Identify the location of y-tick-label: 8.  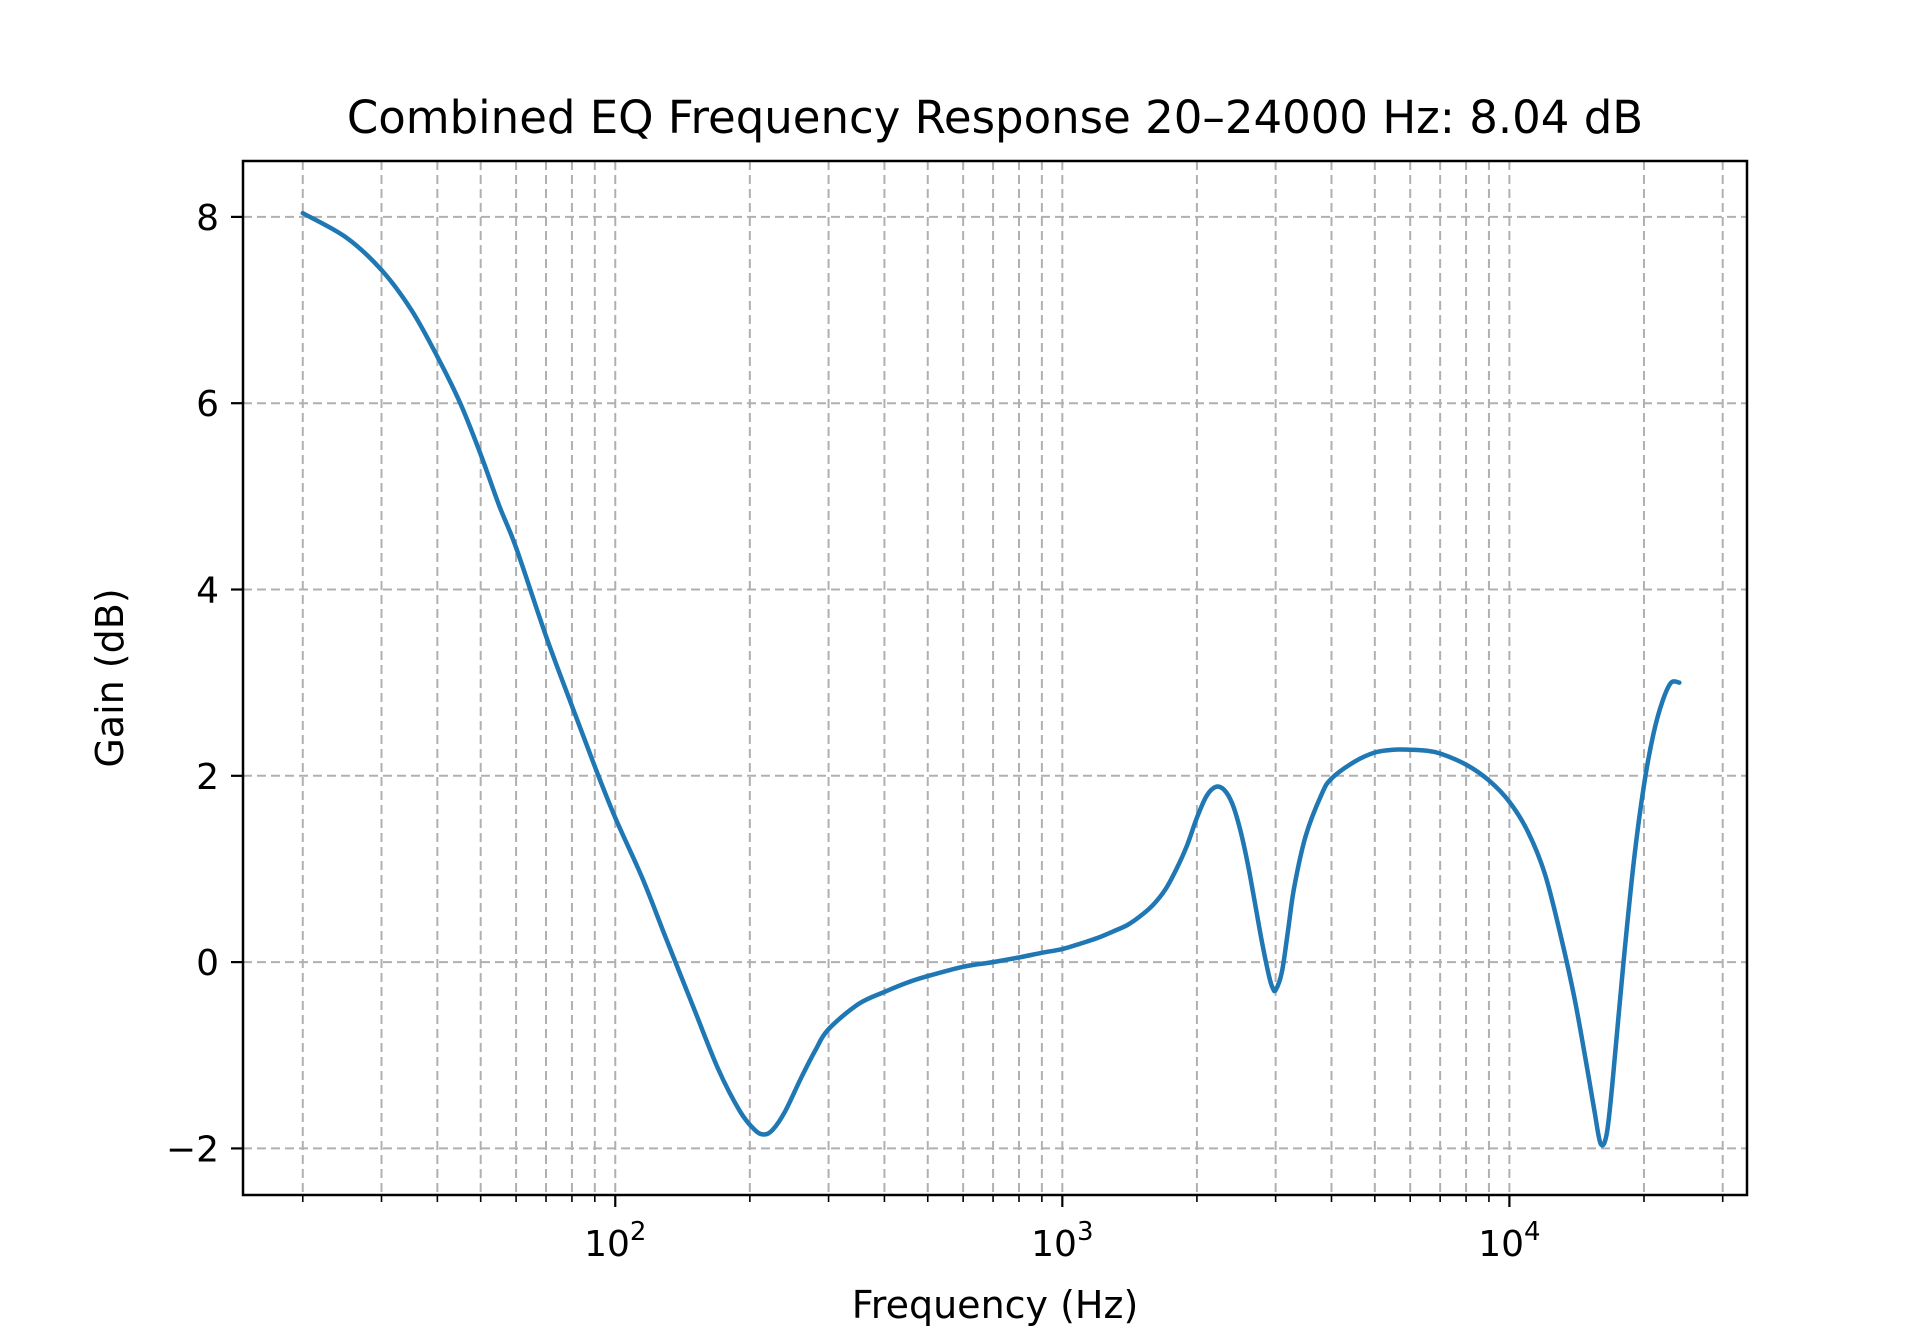
(207, 218).